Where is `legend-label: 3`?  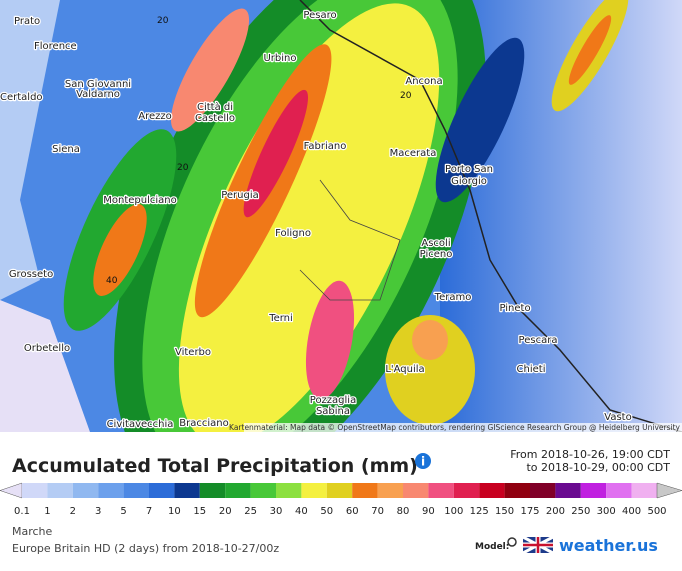
legend-label: 3 is located at coordinates (98, 511).